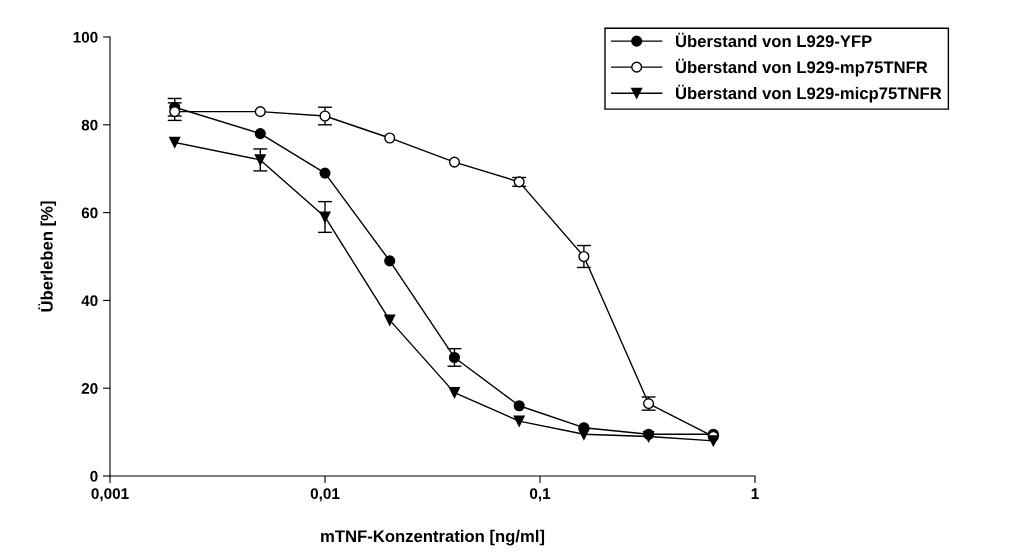 Image resolution: width=1026 pixels, height=560 pixels. What do you see at coordinates (94, 476) in the screenshot?
I see `y-tick-label: 0` at bounding box center [94, 476].